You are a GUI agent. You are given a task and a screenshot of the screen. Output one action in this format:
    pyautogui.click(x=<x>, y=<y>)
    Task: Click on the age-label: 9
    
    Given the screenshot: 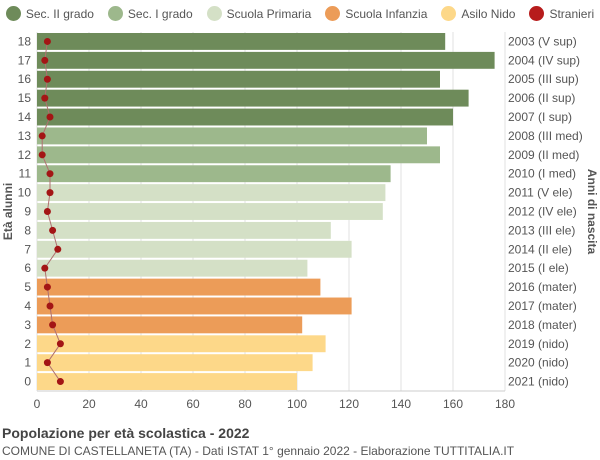 What is the action you would take?
    pyautogui.click(x=27, y=212)
    